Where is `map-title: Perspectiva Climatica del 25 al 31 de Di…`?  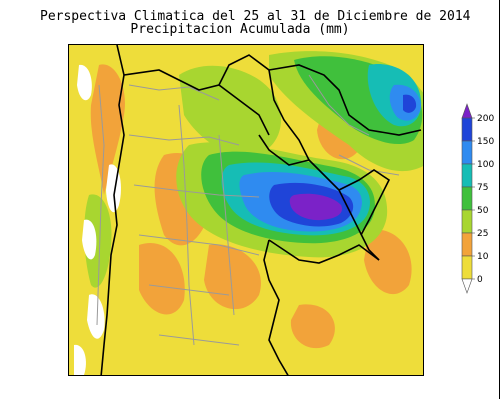 map-title: Perspectiva Climatica del 25 al 31 de Di… is located at coordinates (255, 23).